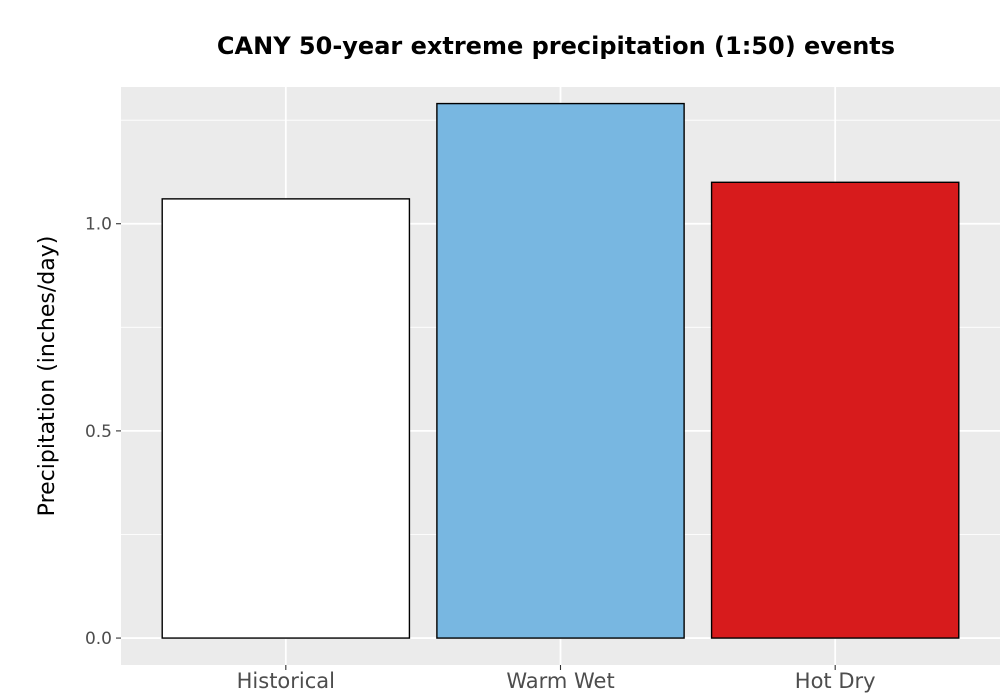 Image resolution: width=1000 pixels, height=700 pixels. Describe the element at coordinates (98, 432) in the screenshot. I see `y-tick-label: 0.5` at that location.